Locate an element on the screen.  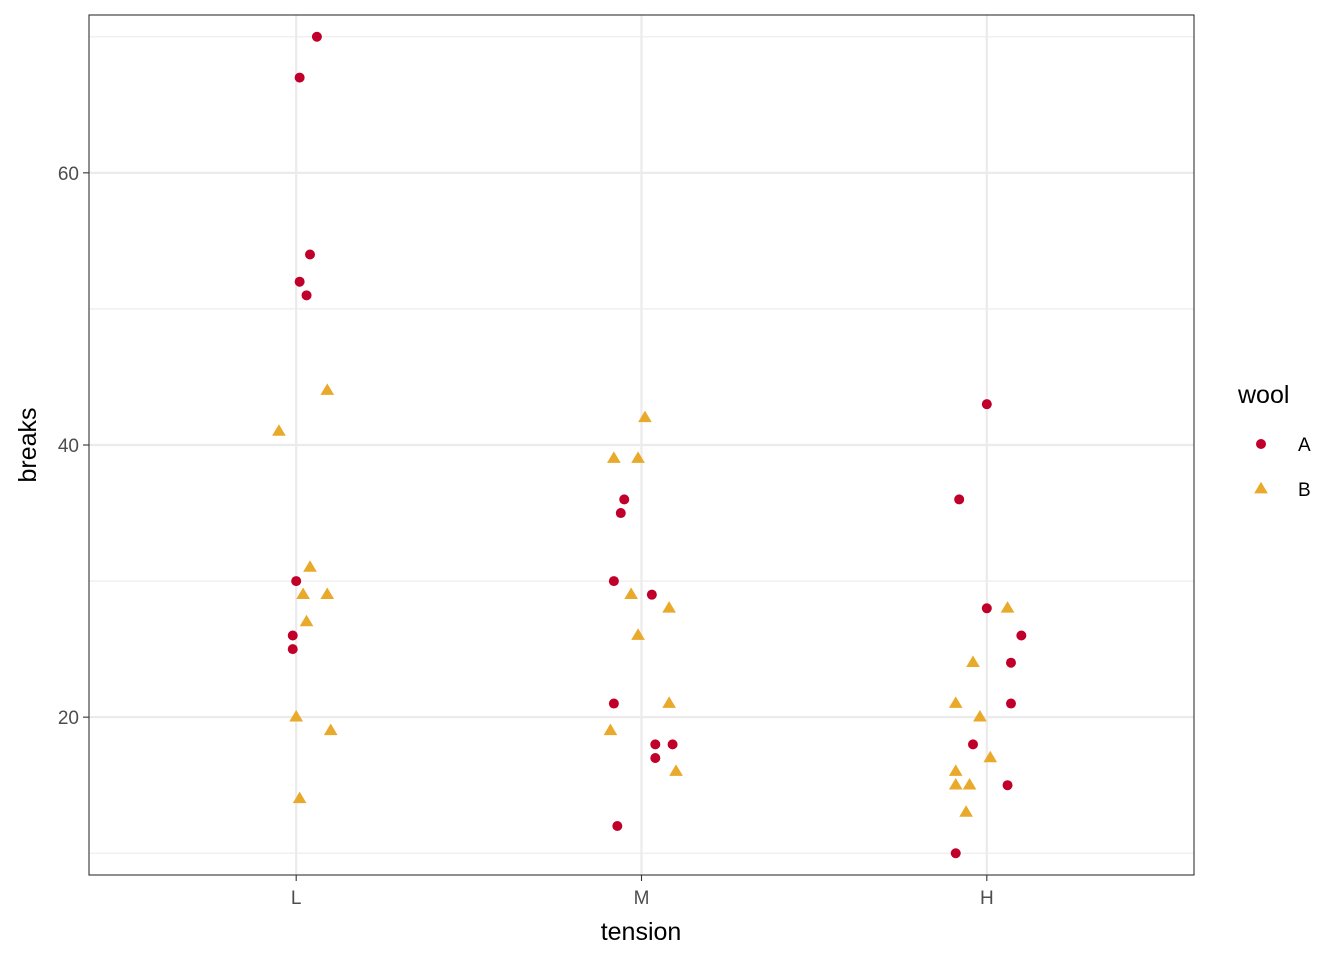
x-tick-label: L is located at coordinates (296, 898).